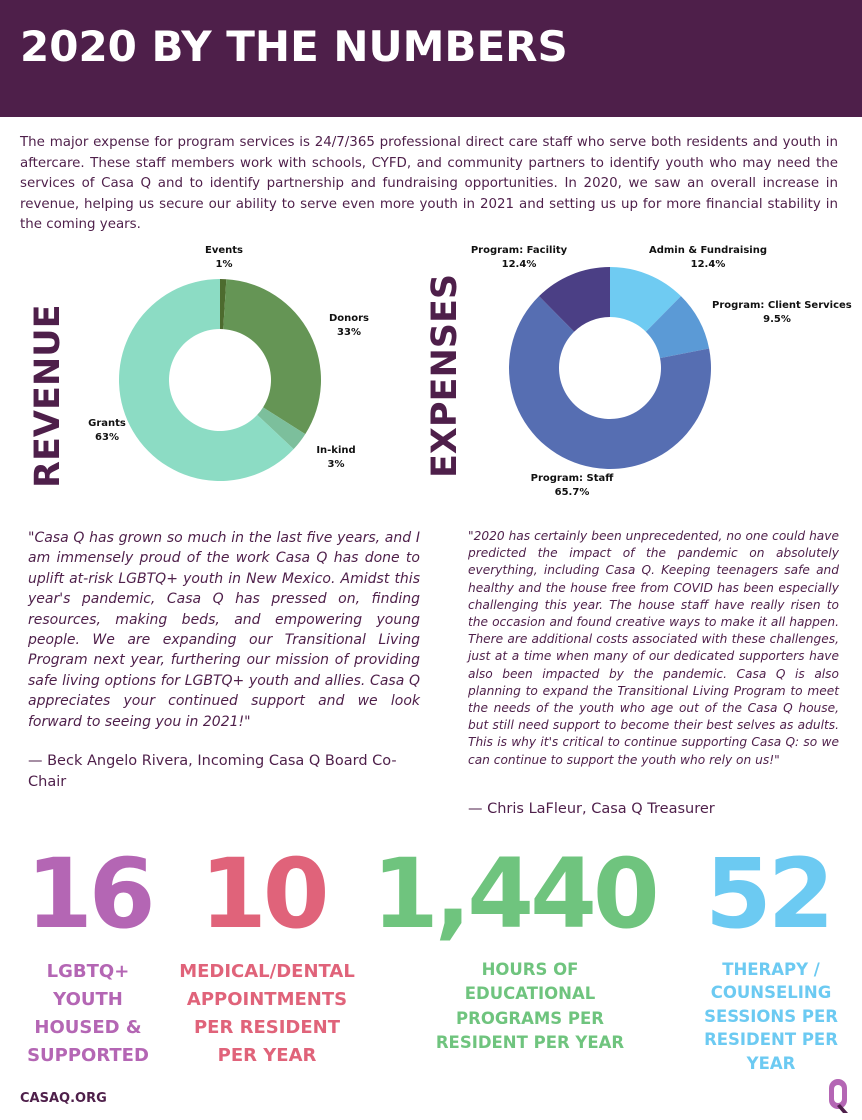 The width and height of the screenshot is (862, 1120). I want to click on expenses-label-client-services: Program: Client Services 9.5%, so click(782, 312).